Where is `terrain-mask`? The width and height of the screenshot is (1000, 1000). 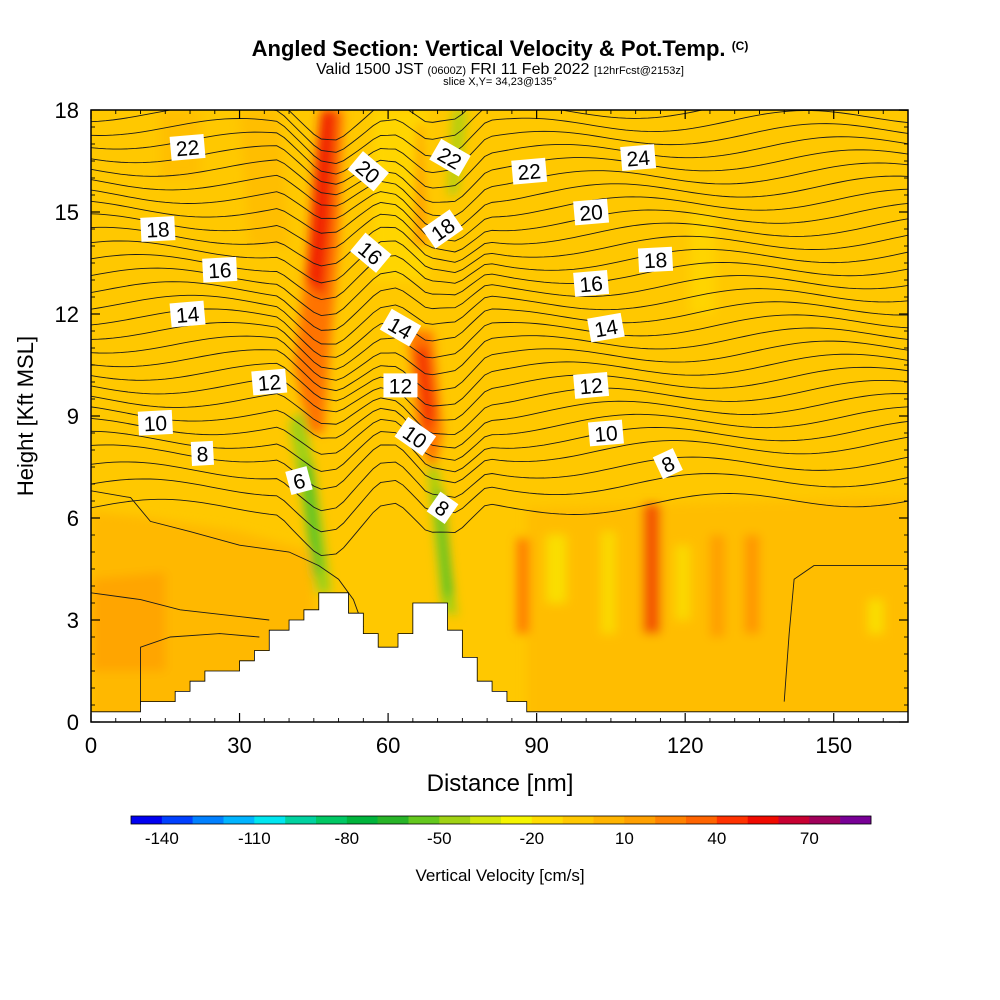
terrain-mask is located at coordinates (499, 657).